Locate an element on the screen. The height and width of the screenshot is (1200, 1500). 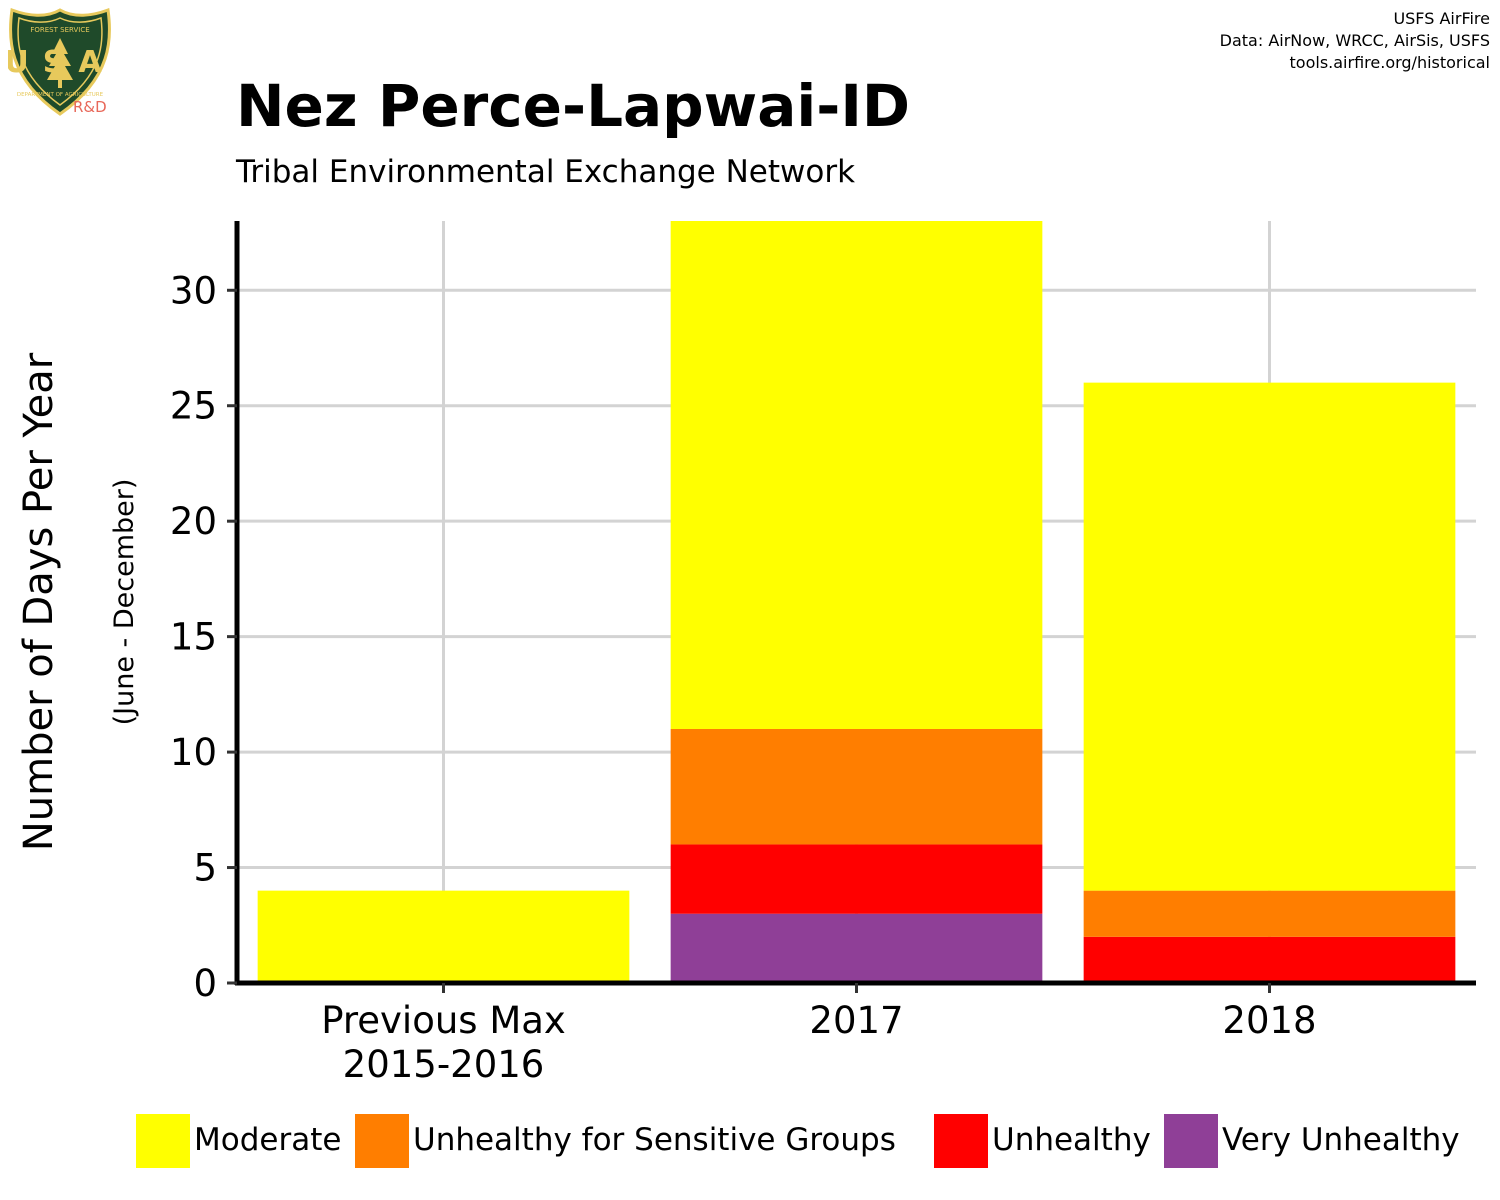
logo-bottom-text: DEPARTMENT OF AGRICULTURE is located at coordinates (60, 95).